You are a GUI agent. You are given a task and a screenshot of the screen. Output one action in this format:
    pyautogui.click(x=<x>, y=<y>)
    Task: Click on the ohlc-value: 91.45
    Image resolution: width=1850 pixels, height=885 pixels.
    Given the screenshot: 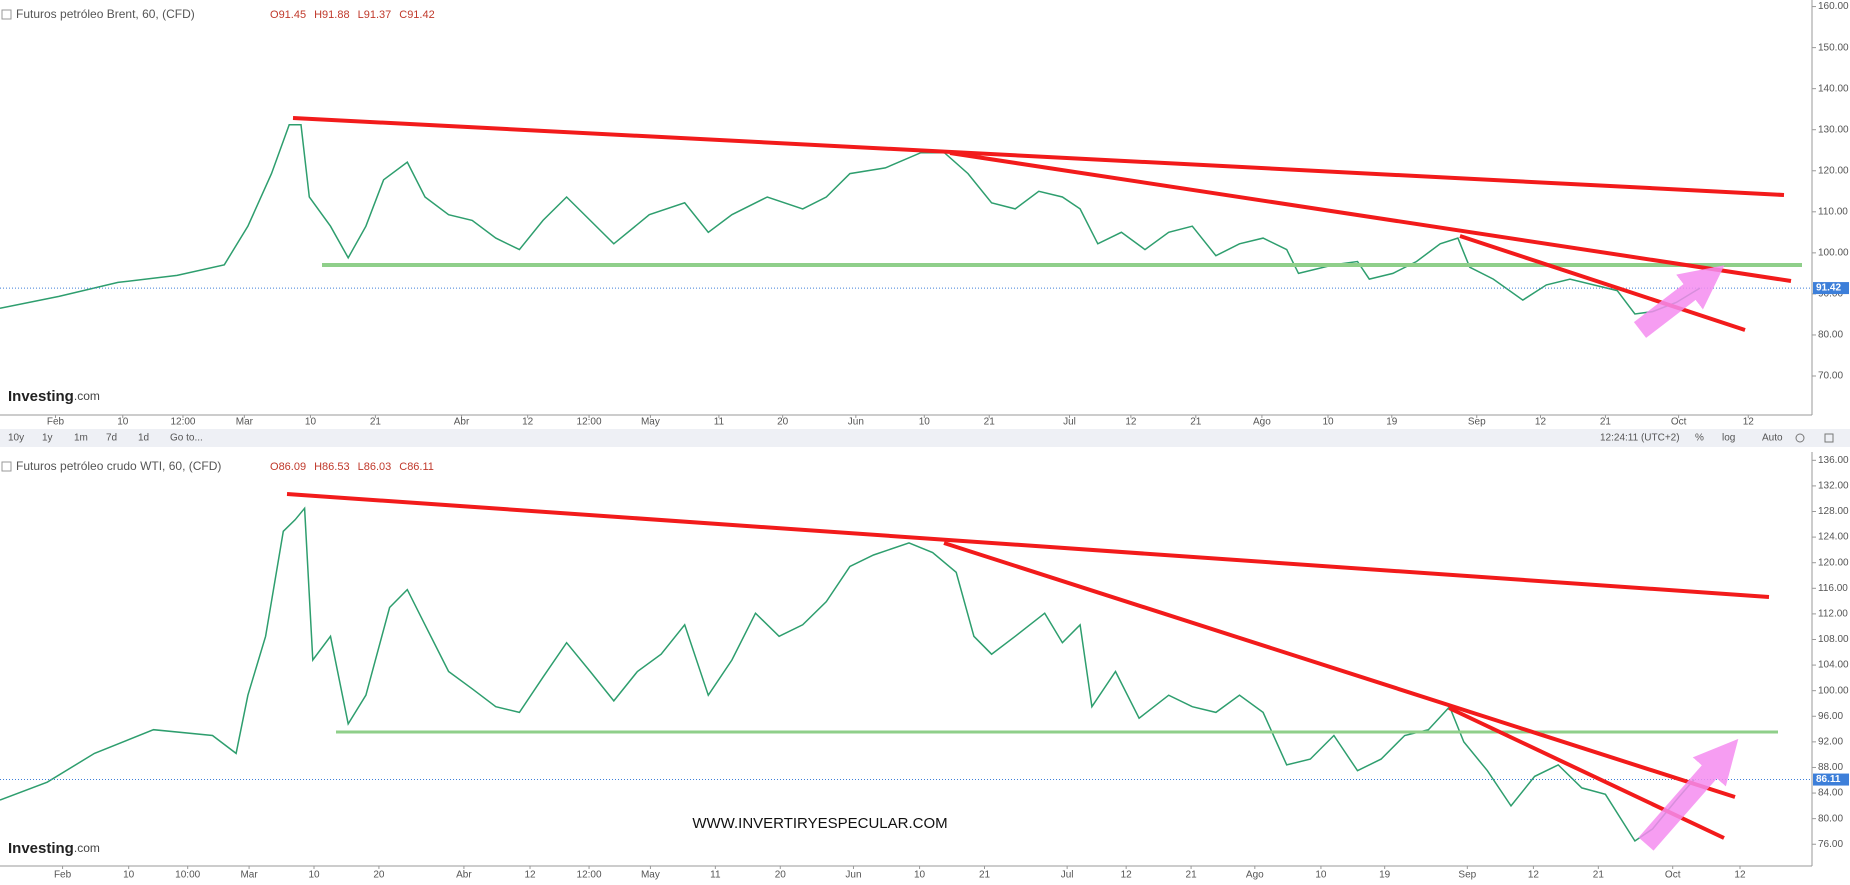 What is the action you would take?
    pyautogui.click(x=293, y=15)
    